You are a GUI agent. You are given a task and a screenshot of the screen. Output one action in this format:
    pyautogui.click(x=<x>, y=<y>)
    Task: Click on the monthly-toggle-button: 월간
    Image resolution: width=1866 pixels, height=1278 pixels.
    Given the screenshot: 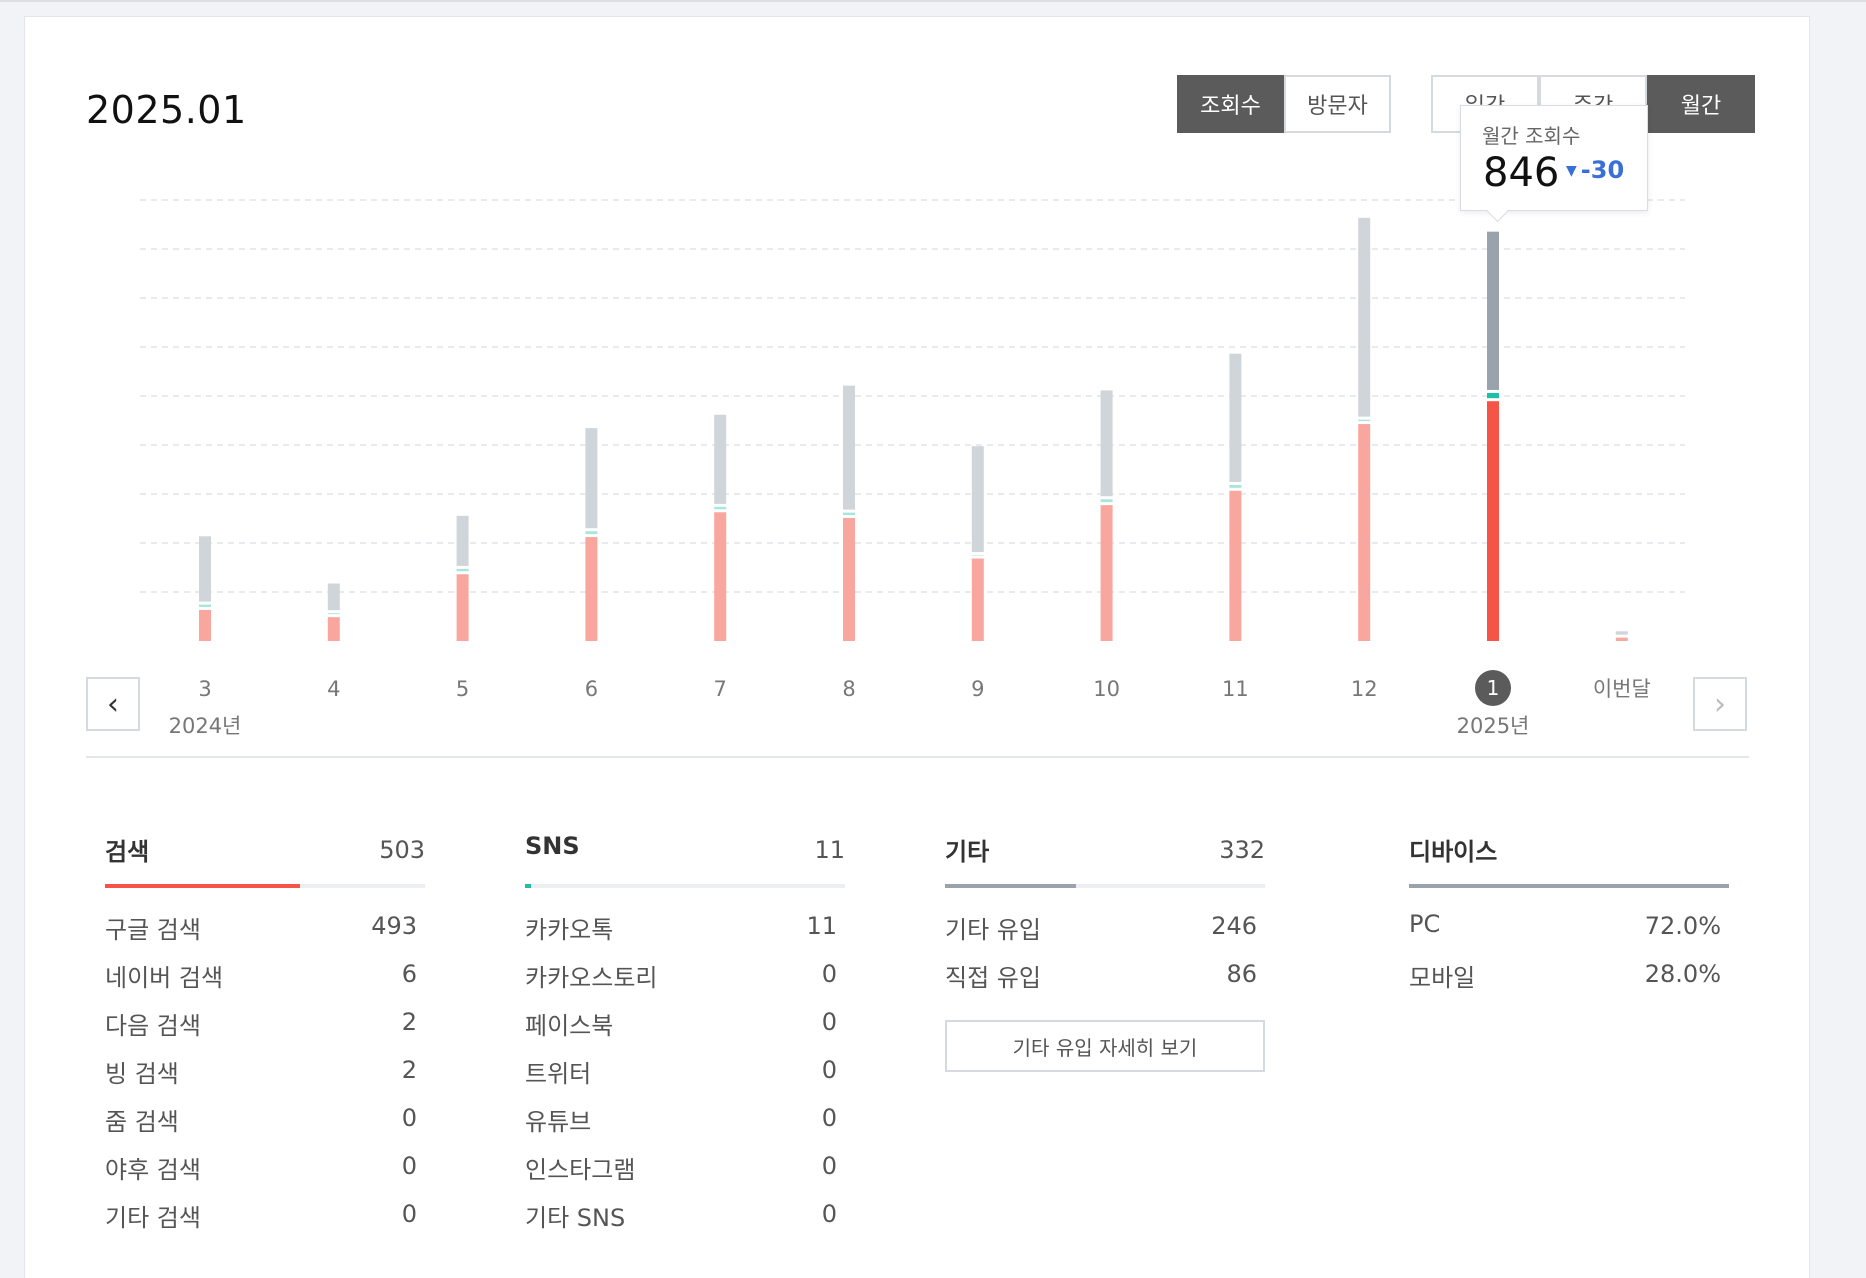 What is the action you would take?
    pyautogui.click(x=1701, y=104)
    